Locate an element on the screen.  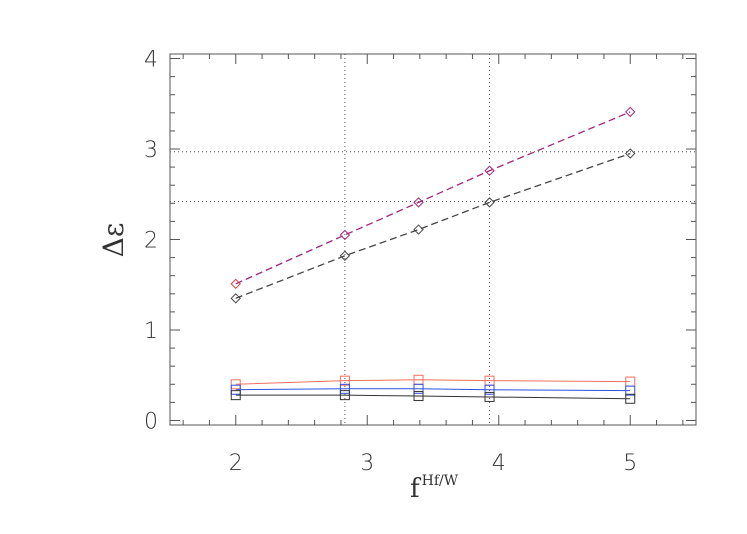
y-tick-label: 4 is located at coordinates (151, 60).